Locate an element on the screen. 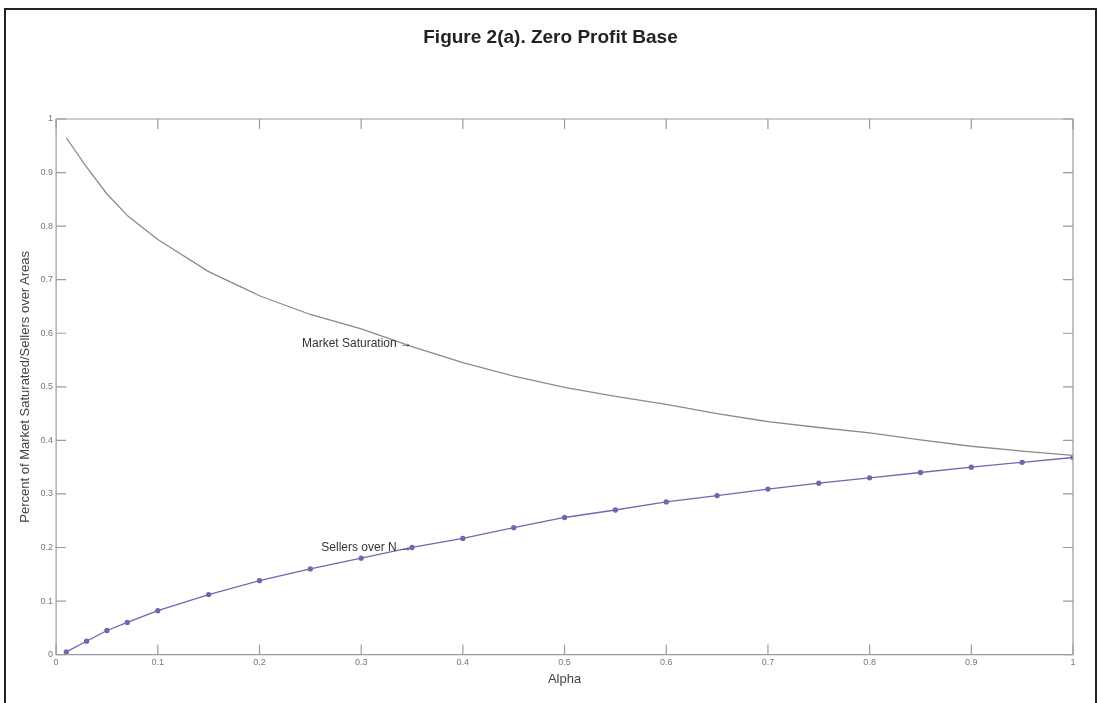 This screenshot has width=1101, height=703. y-tick-label: 0.7 is located at coordinates (47, 279).